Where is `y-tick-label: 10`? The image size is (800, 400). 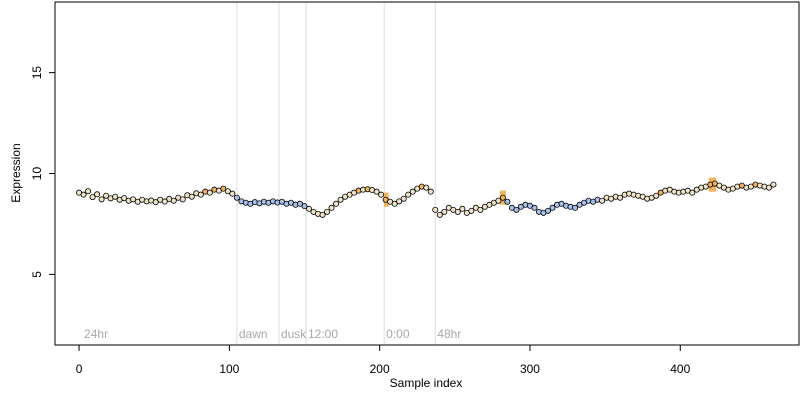 y-tick-label: 10 is located at coordinates (37, 174).